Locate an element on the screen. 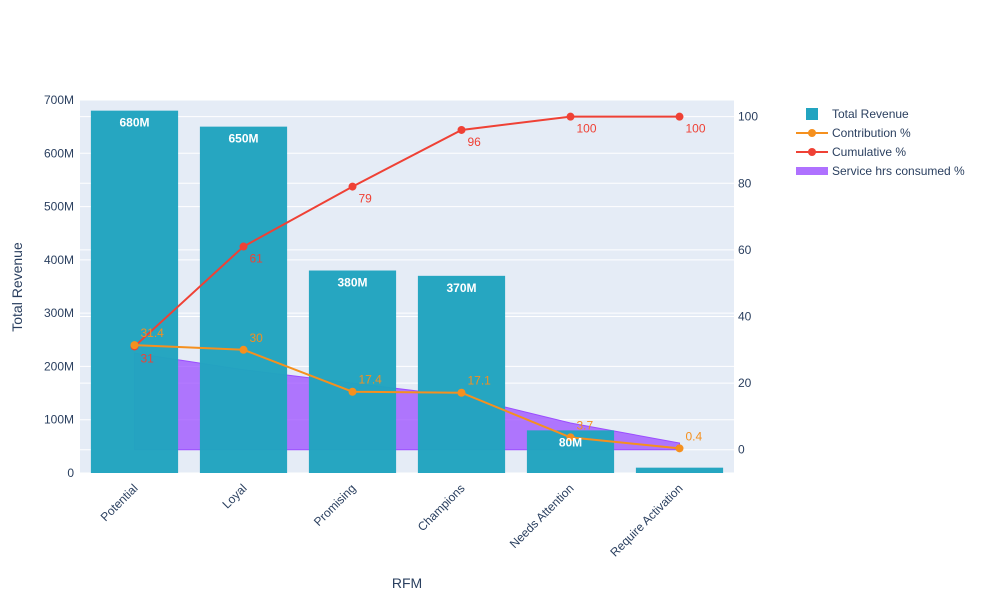 Image resolution: width=1000 pixels, height=600 pixels. legend-item: Service hrs consumed % is located at coordinates (880, 171).